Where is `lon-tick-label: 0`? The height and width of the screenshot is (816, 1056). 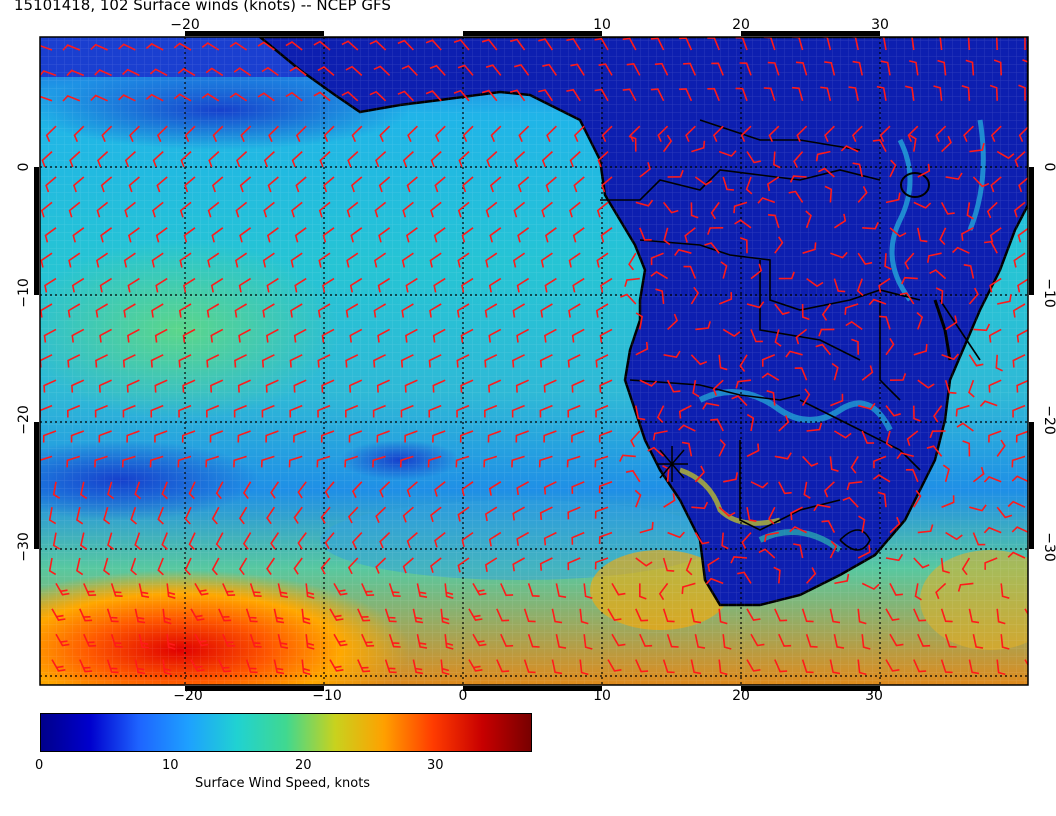 lon-tick-label: 0 is located at coordinates (463, 694).